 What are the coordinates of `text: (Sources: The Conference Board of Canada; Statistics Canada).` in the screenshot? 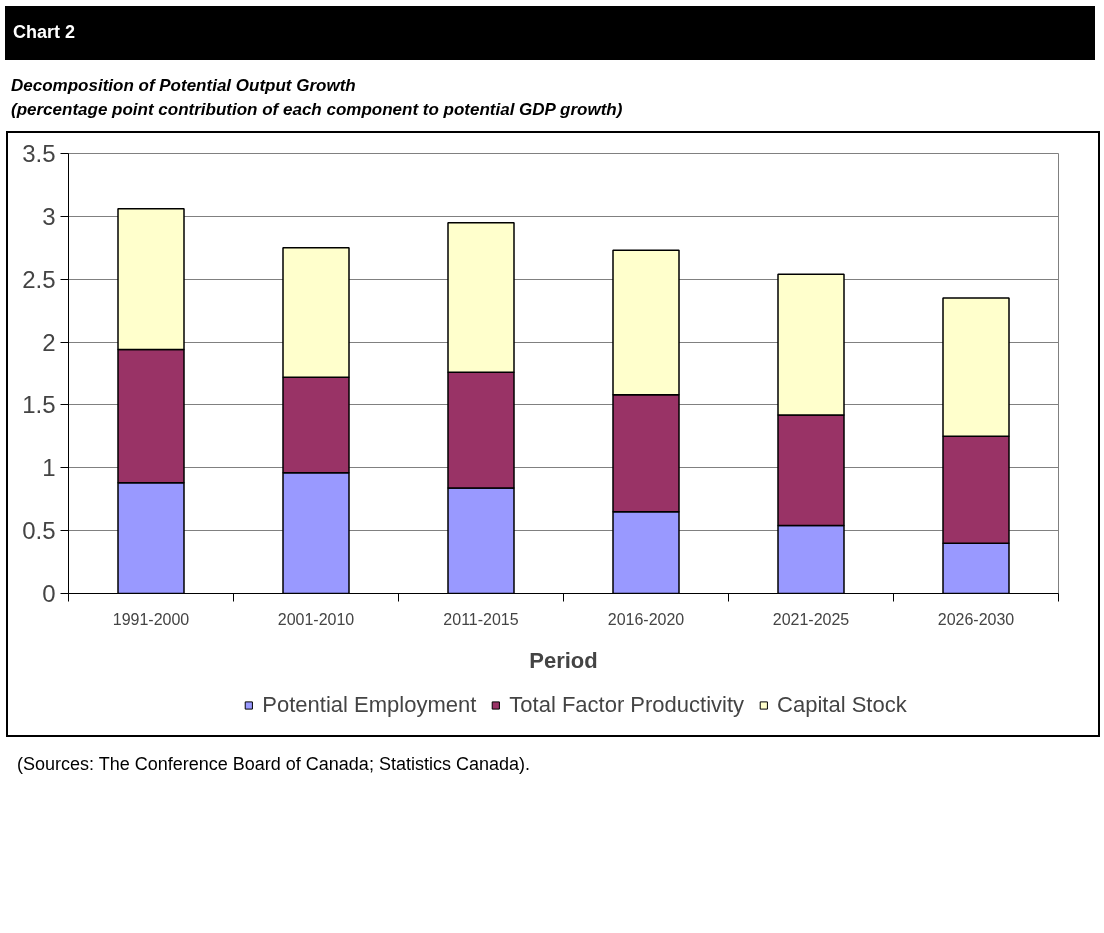 It's located at (273, 765).